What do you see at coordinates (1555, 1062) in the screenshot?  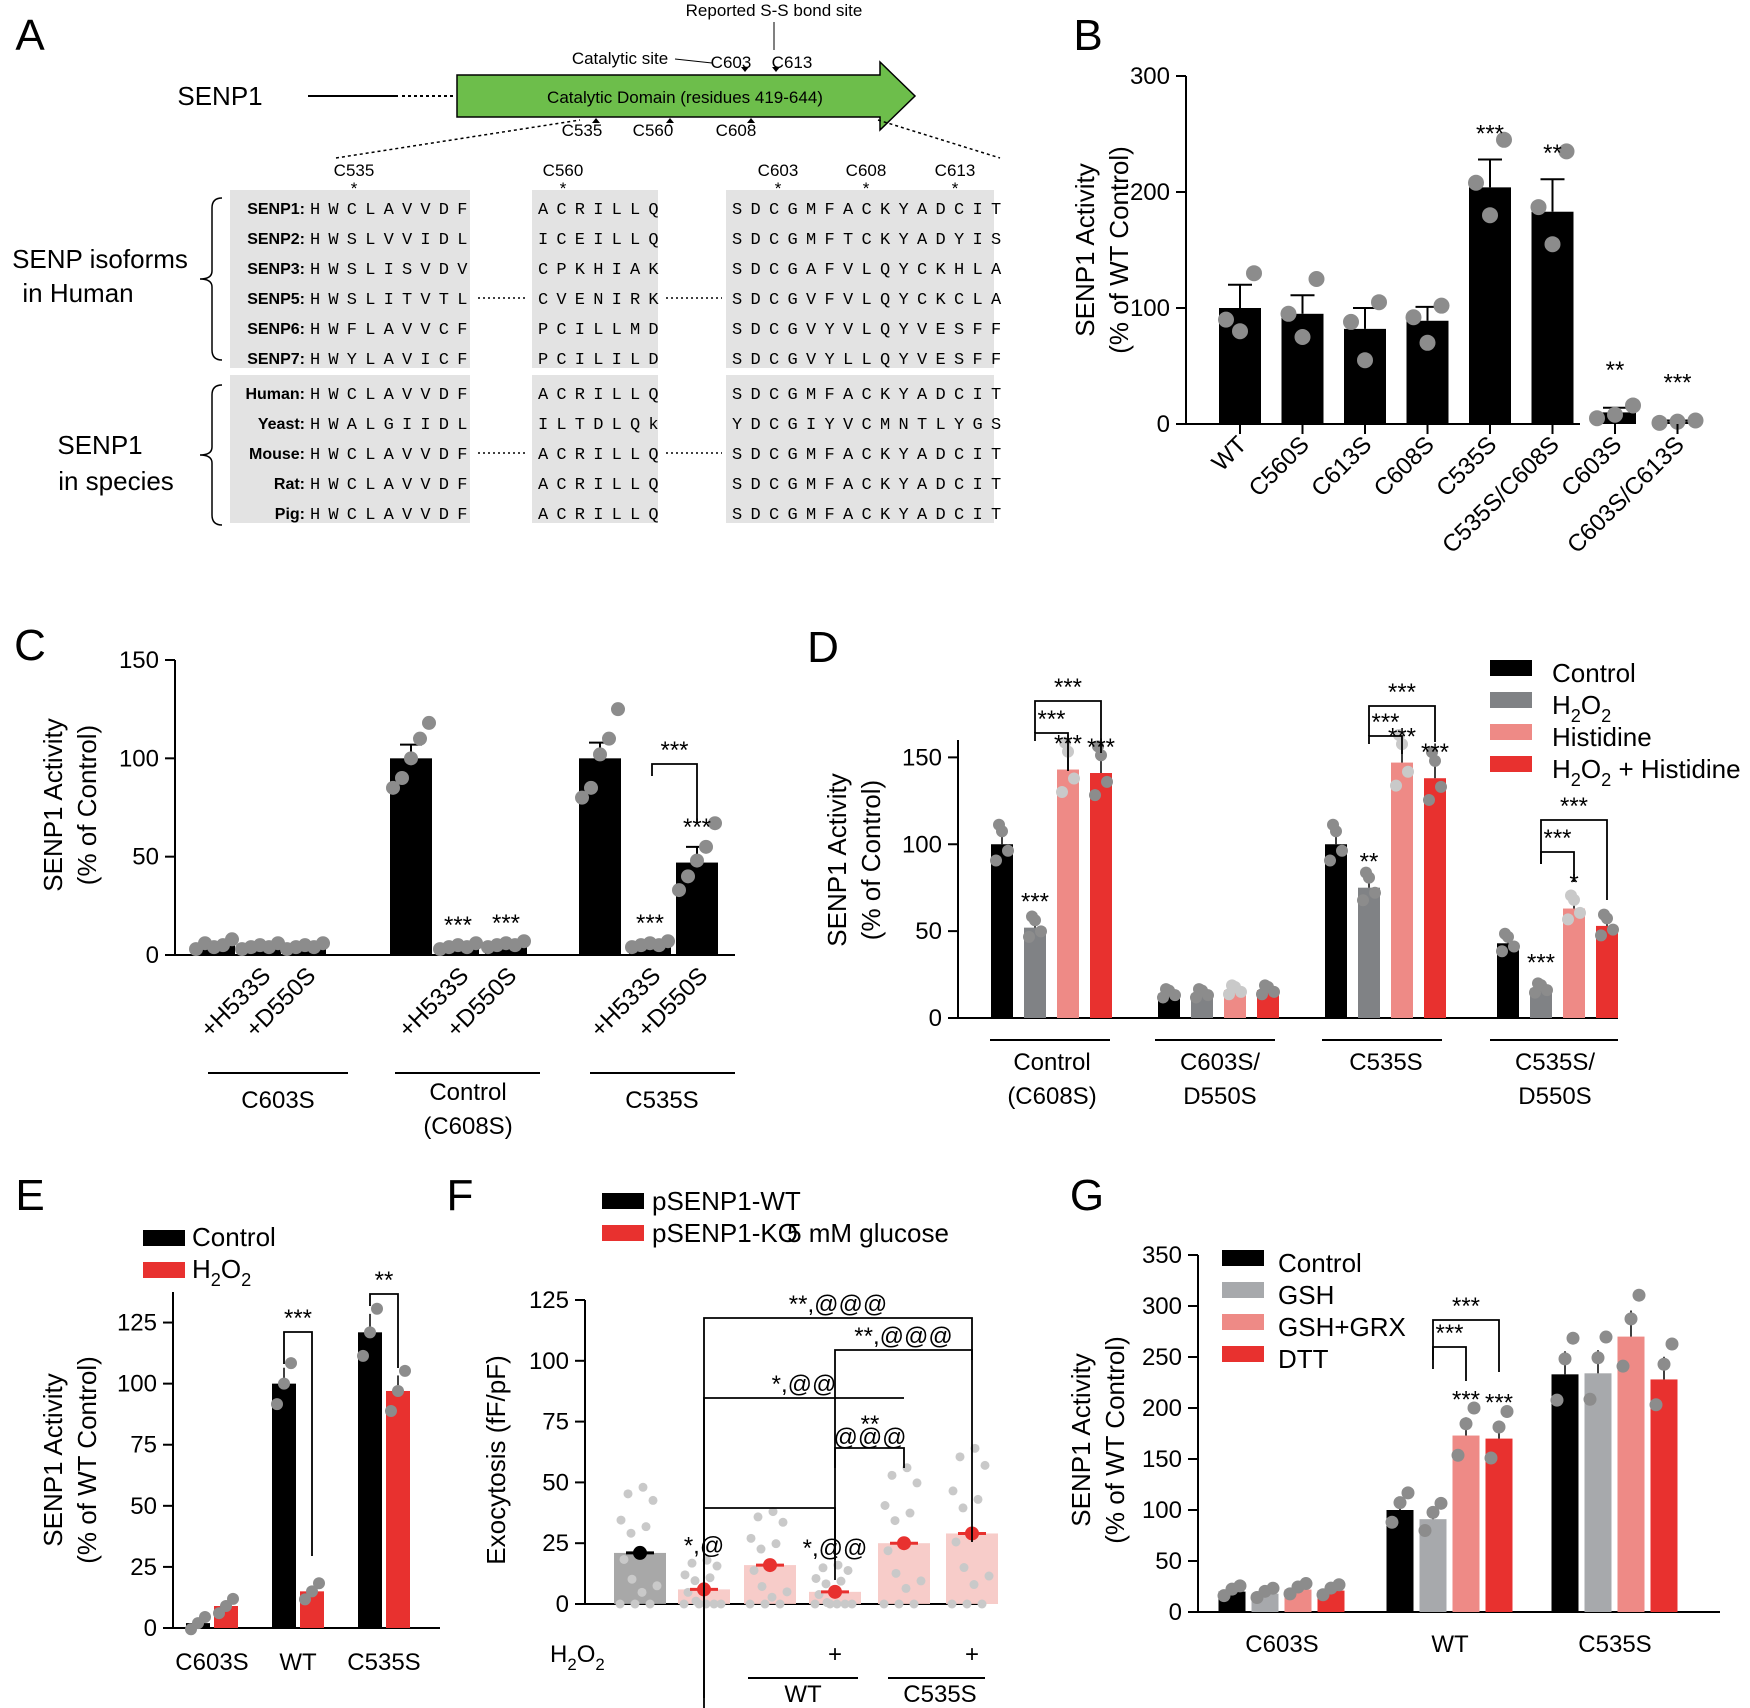 I see `group-label: C535S/` at bounding box center [1555, 1062].